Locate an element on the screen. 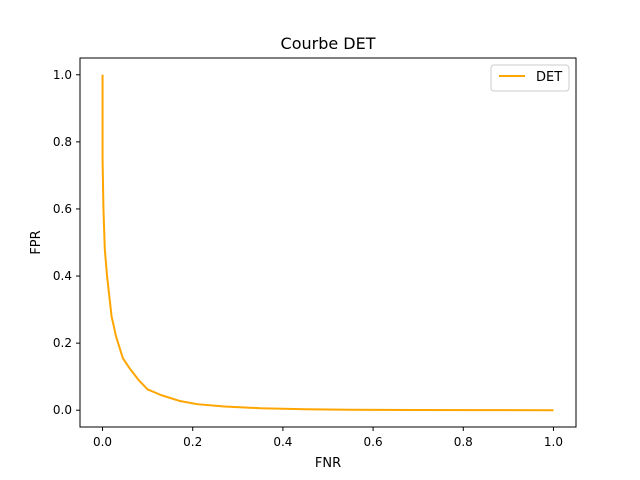 This screenshot has width=640, height=480. x-axis-label: FNR is located at coordinates (328, 463).